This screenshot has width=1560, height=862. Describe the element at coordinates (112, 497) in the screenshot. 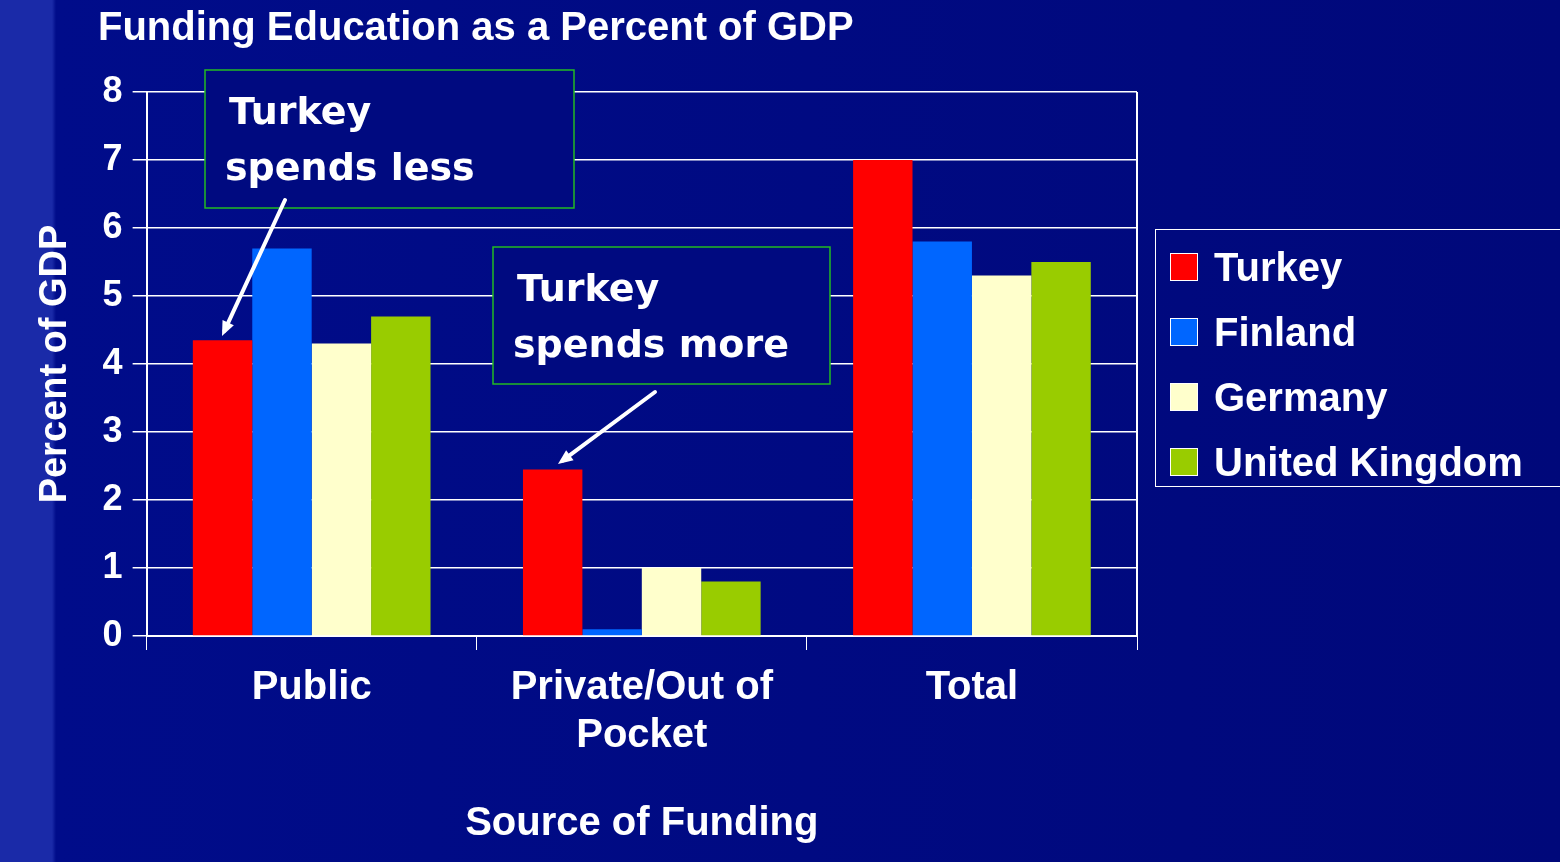

I see `y-tick-label: 2` at that location.